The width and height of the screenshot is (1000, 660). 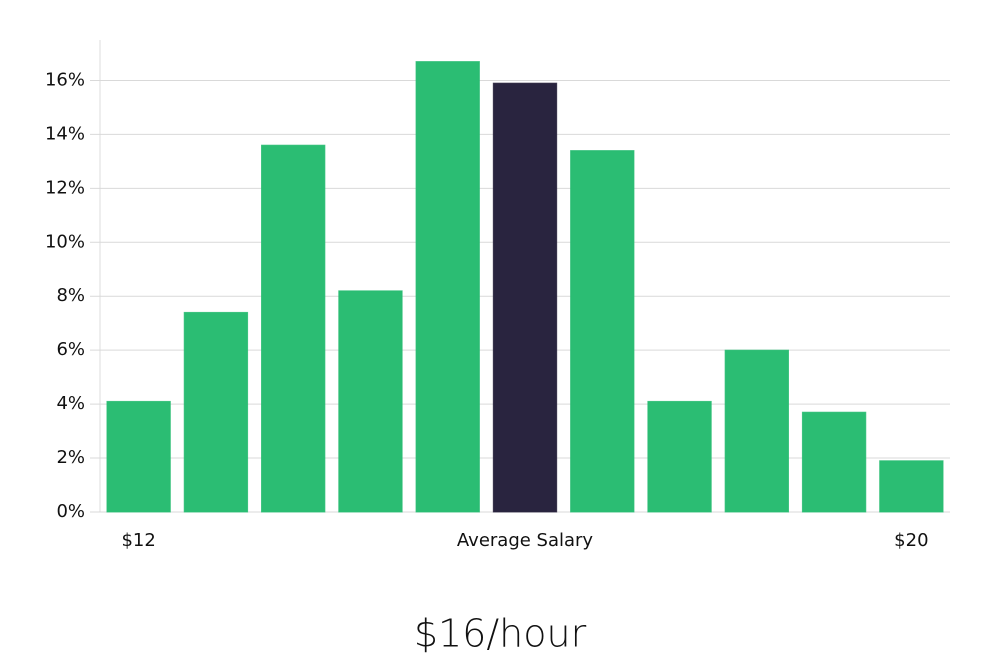 What do you see at coordinates (70, 457) in the screenshot?
I see `y-tick-label: 2%` at bounding box center [70, 457].